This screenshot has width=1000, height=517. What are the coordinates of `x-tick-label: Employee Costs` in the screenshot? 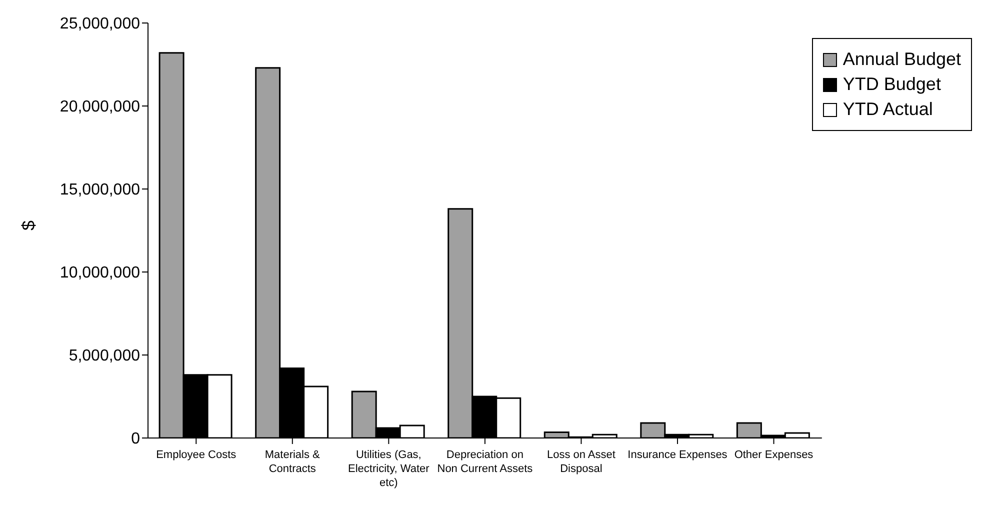 It's located at (196, 455).